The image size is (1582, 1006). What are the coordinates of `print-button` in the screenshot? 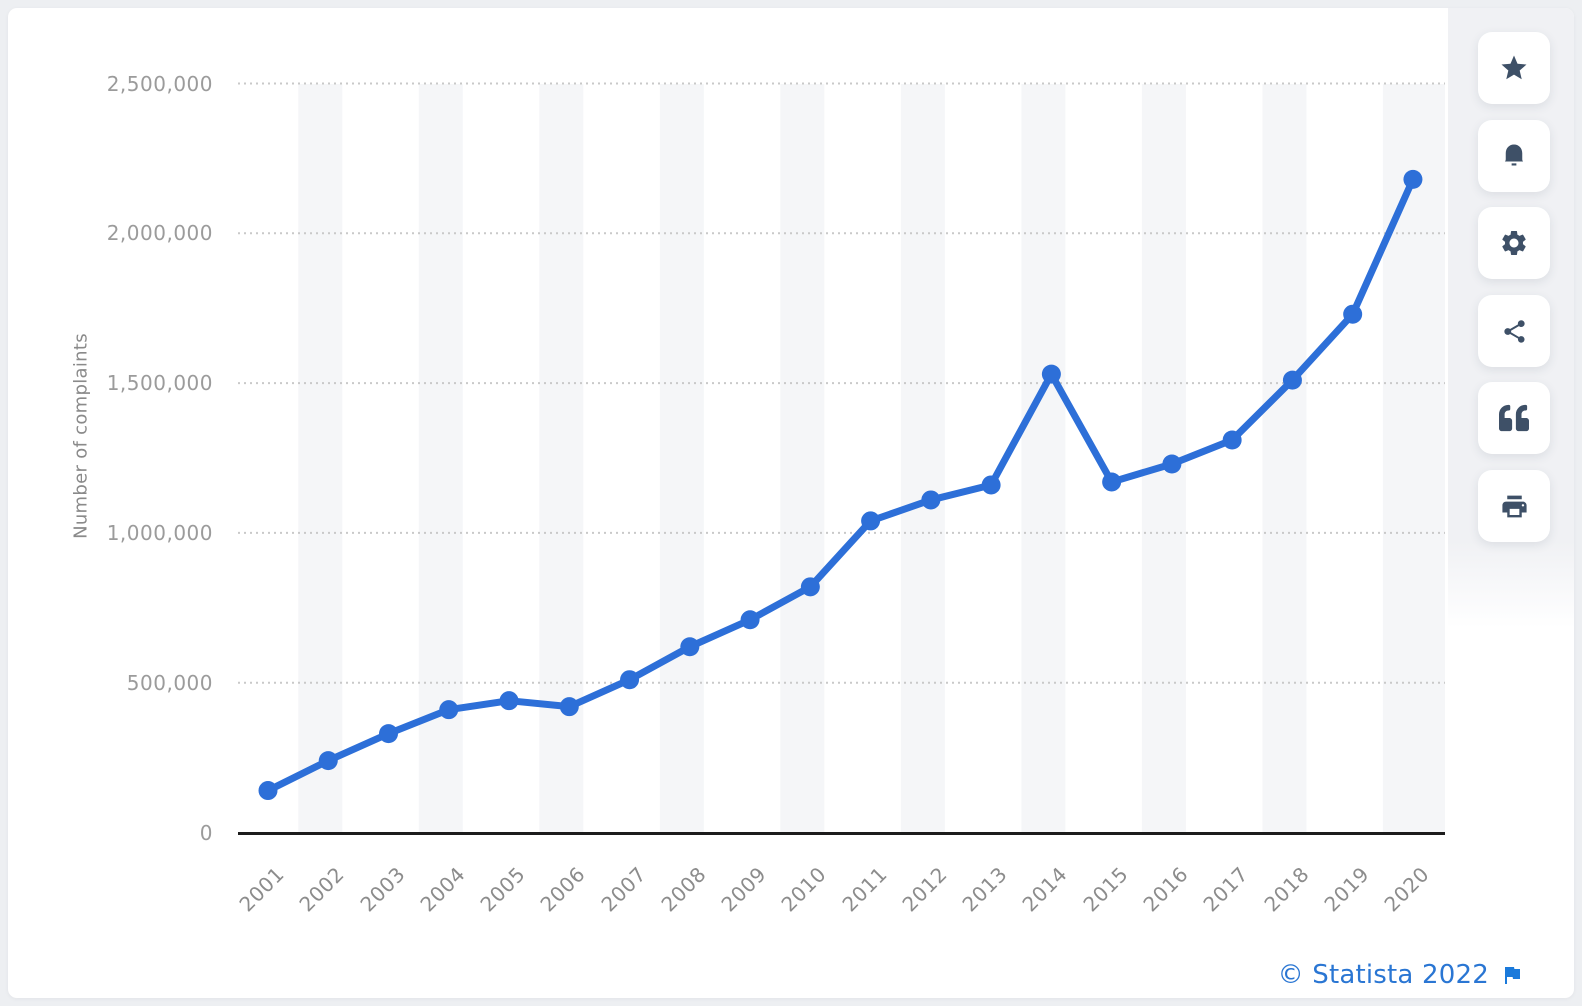 It's located at (1514, 506).